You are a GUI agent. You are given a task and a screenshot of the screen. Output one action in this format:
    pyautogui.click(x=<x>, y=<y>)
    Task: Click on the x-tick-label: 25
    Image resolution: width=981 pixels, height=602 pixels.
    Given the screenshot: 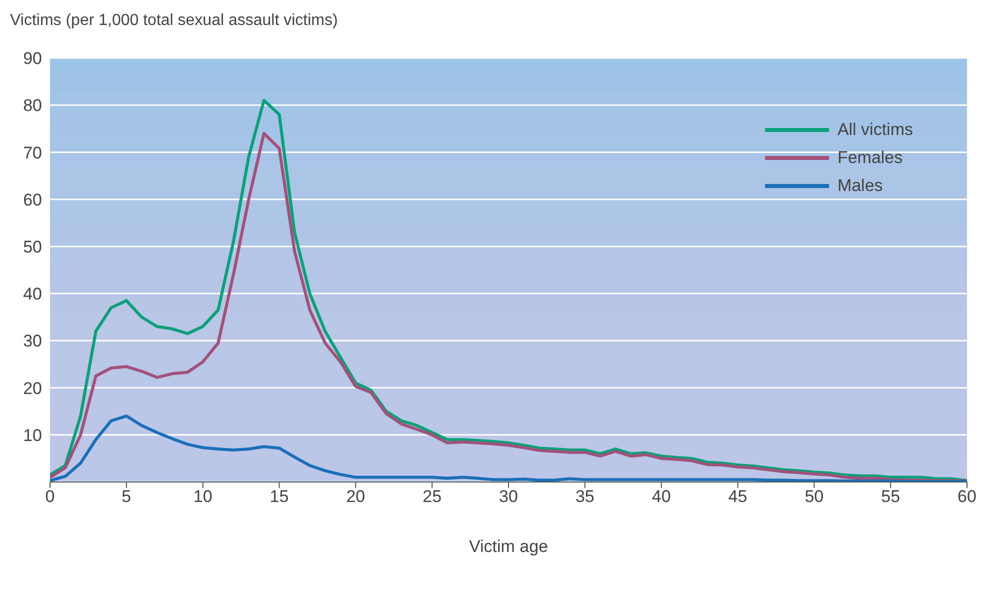 What is the action you would take?
    pyautogui.click(x=432, y=496)
    